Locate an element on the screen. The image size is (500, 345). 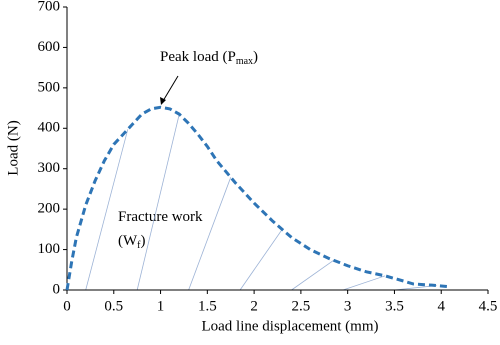
annotation: Peak load (Pmax) is located at coordinates (209, 58).